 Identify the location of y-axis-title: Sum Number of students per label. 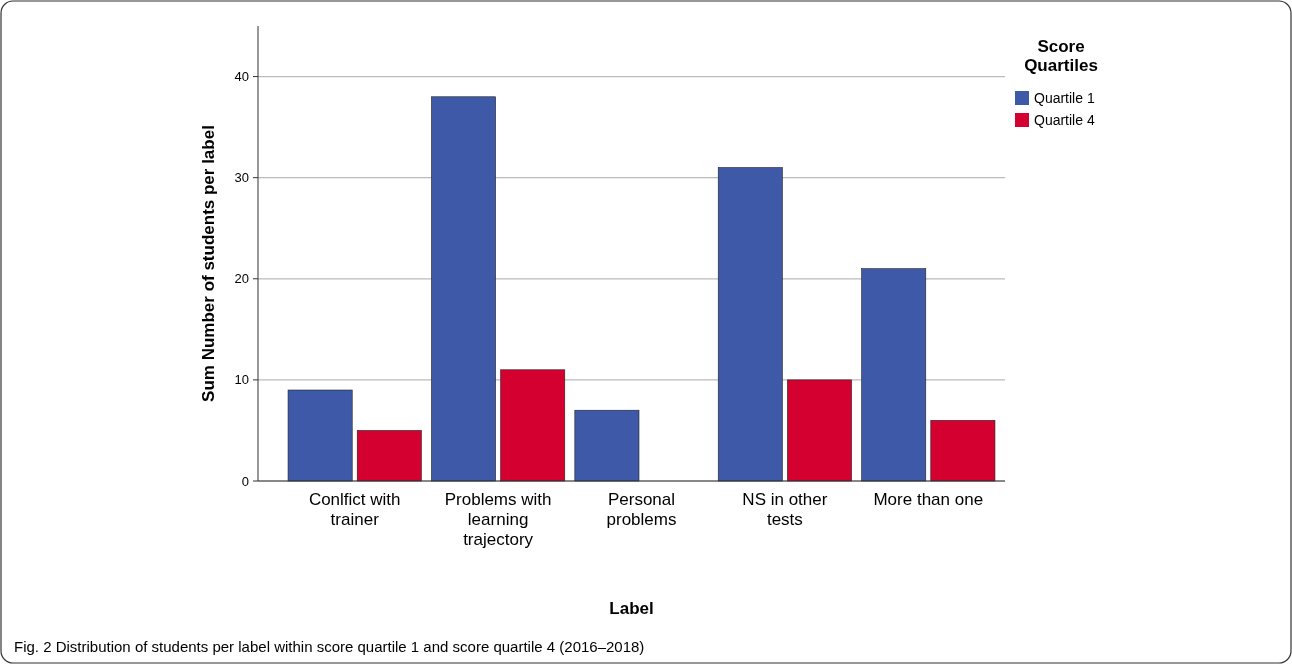
(208, 263).